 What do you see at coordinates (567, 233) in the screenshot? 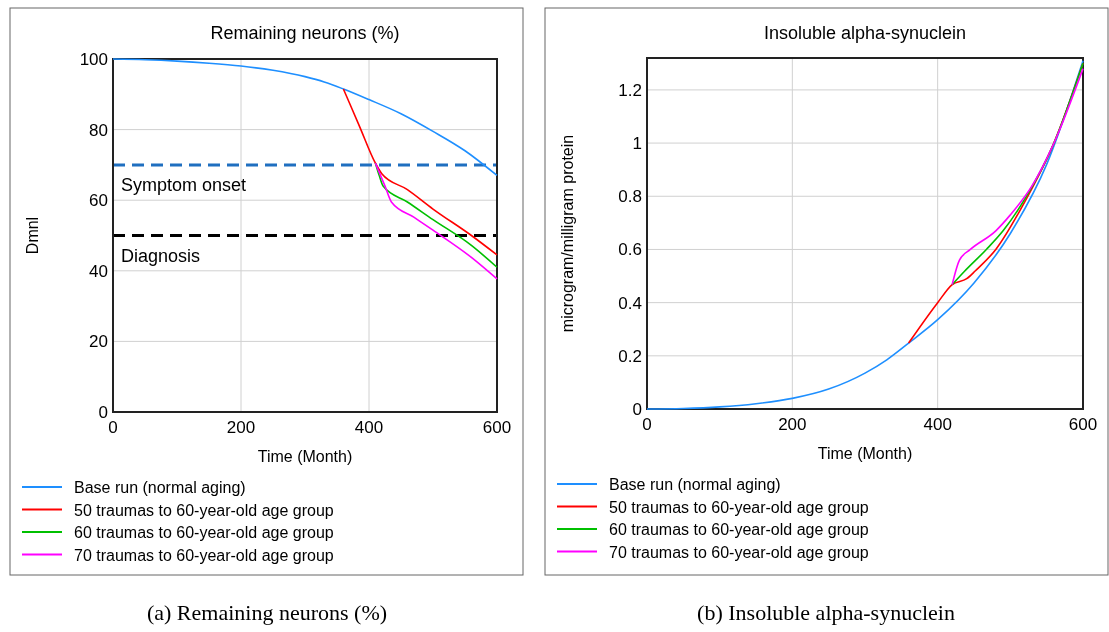
I see `y-axis-title: microgram/milligram protein` at bounding box center [567, 233].